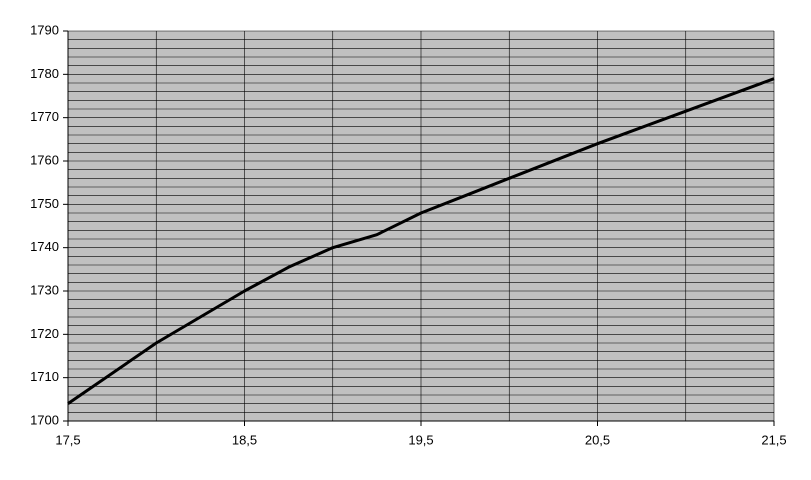  I want to click on y-tick-label: 1790, so click(44, 29).